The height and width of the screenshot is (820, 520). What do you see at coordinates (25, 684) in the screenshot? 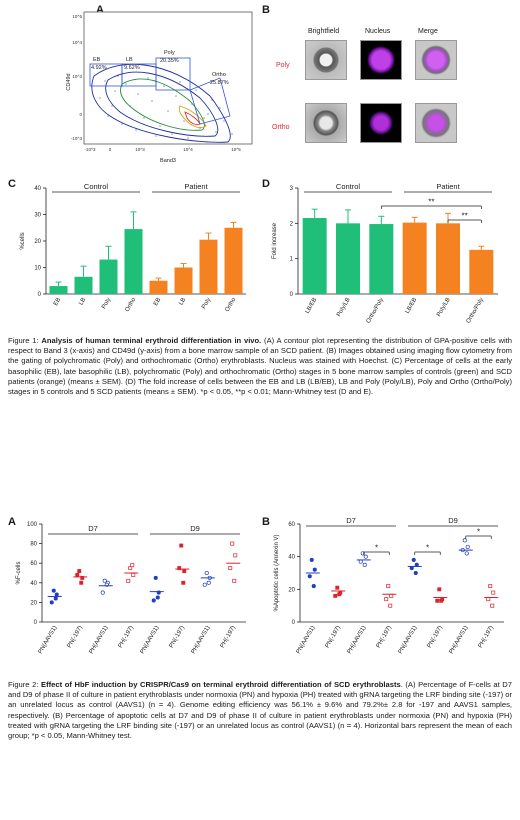
I see `figure2-caption-prefix: Figure 2:` at bounding box center [25, 684].